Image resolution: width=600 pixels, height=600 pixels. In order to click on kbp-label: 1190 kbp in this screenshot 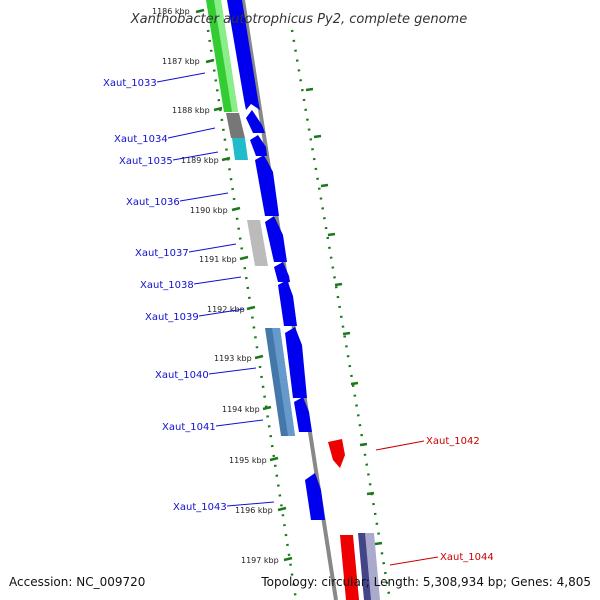, I will do `click(209, 210)`.